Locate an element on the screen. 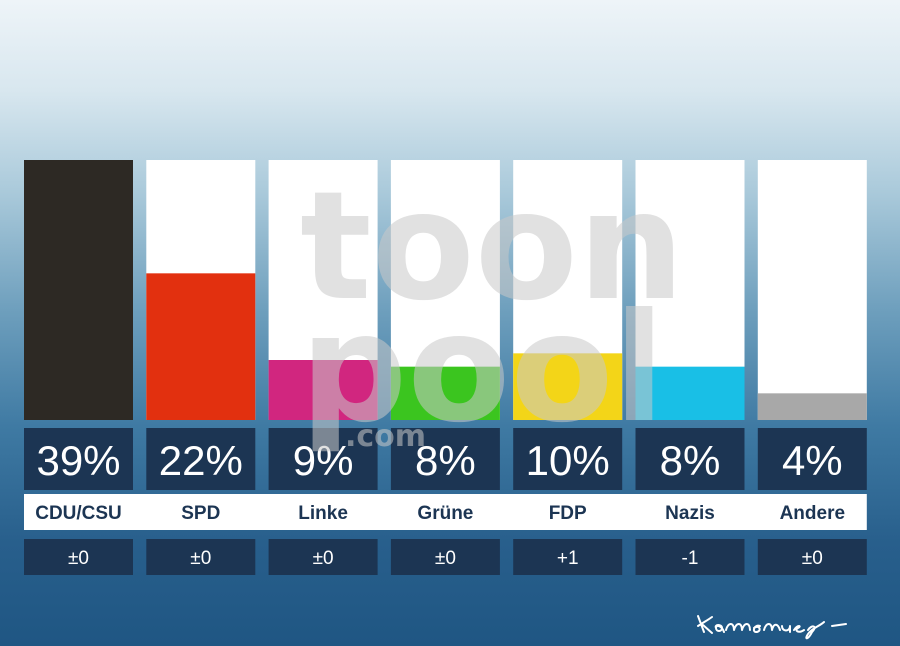  change-label-gr-ne: ±0 is located at coordinates (445, 558).